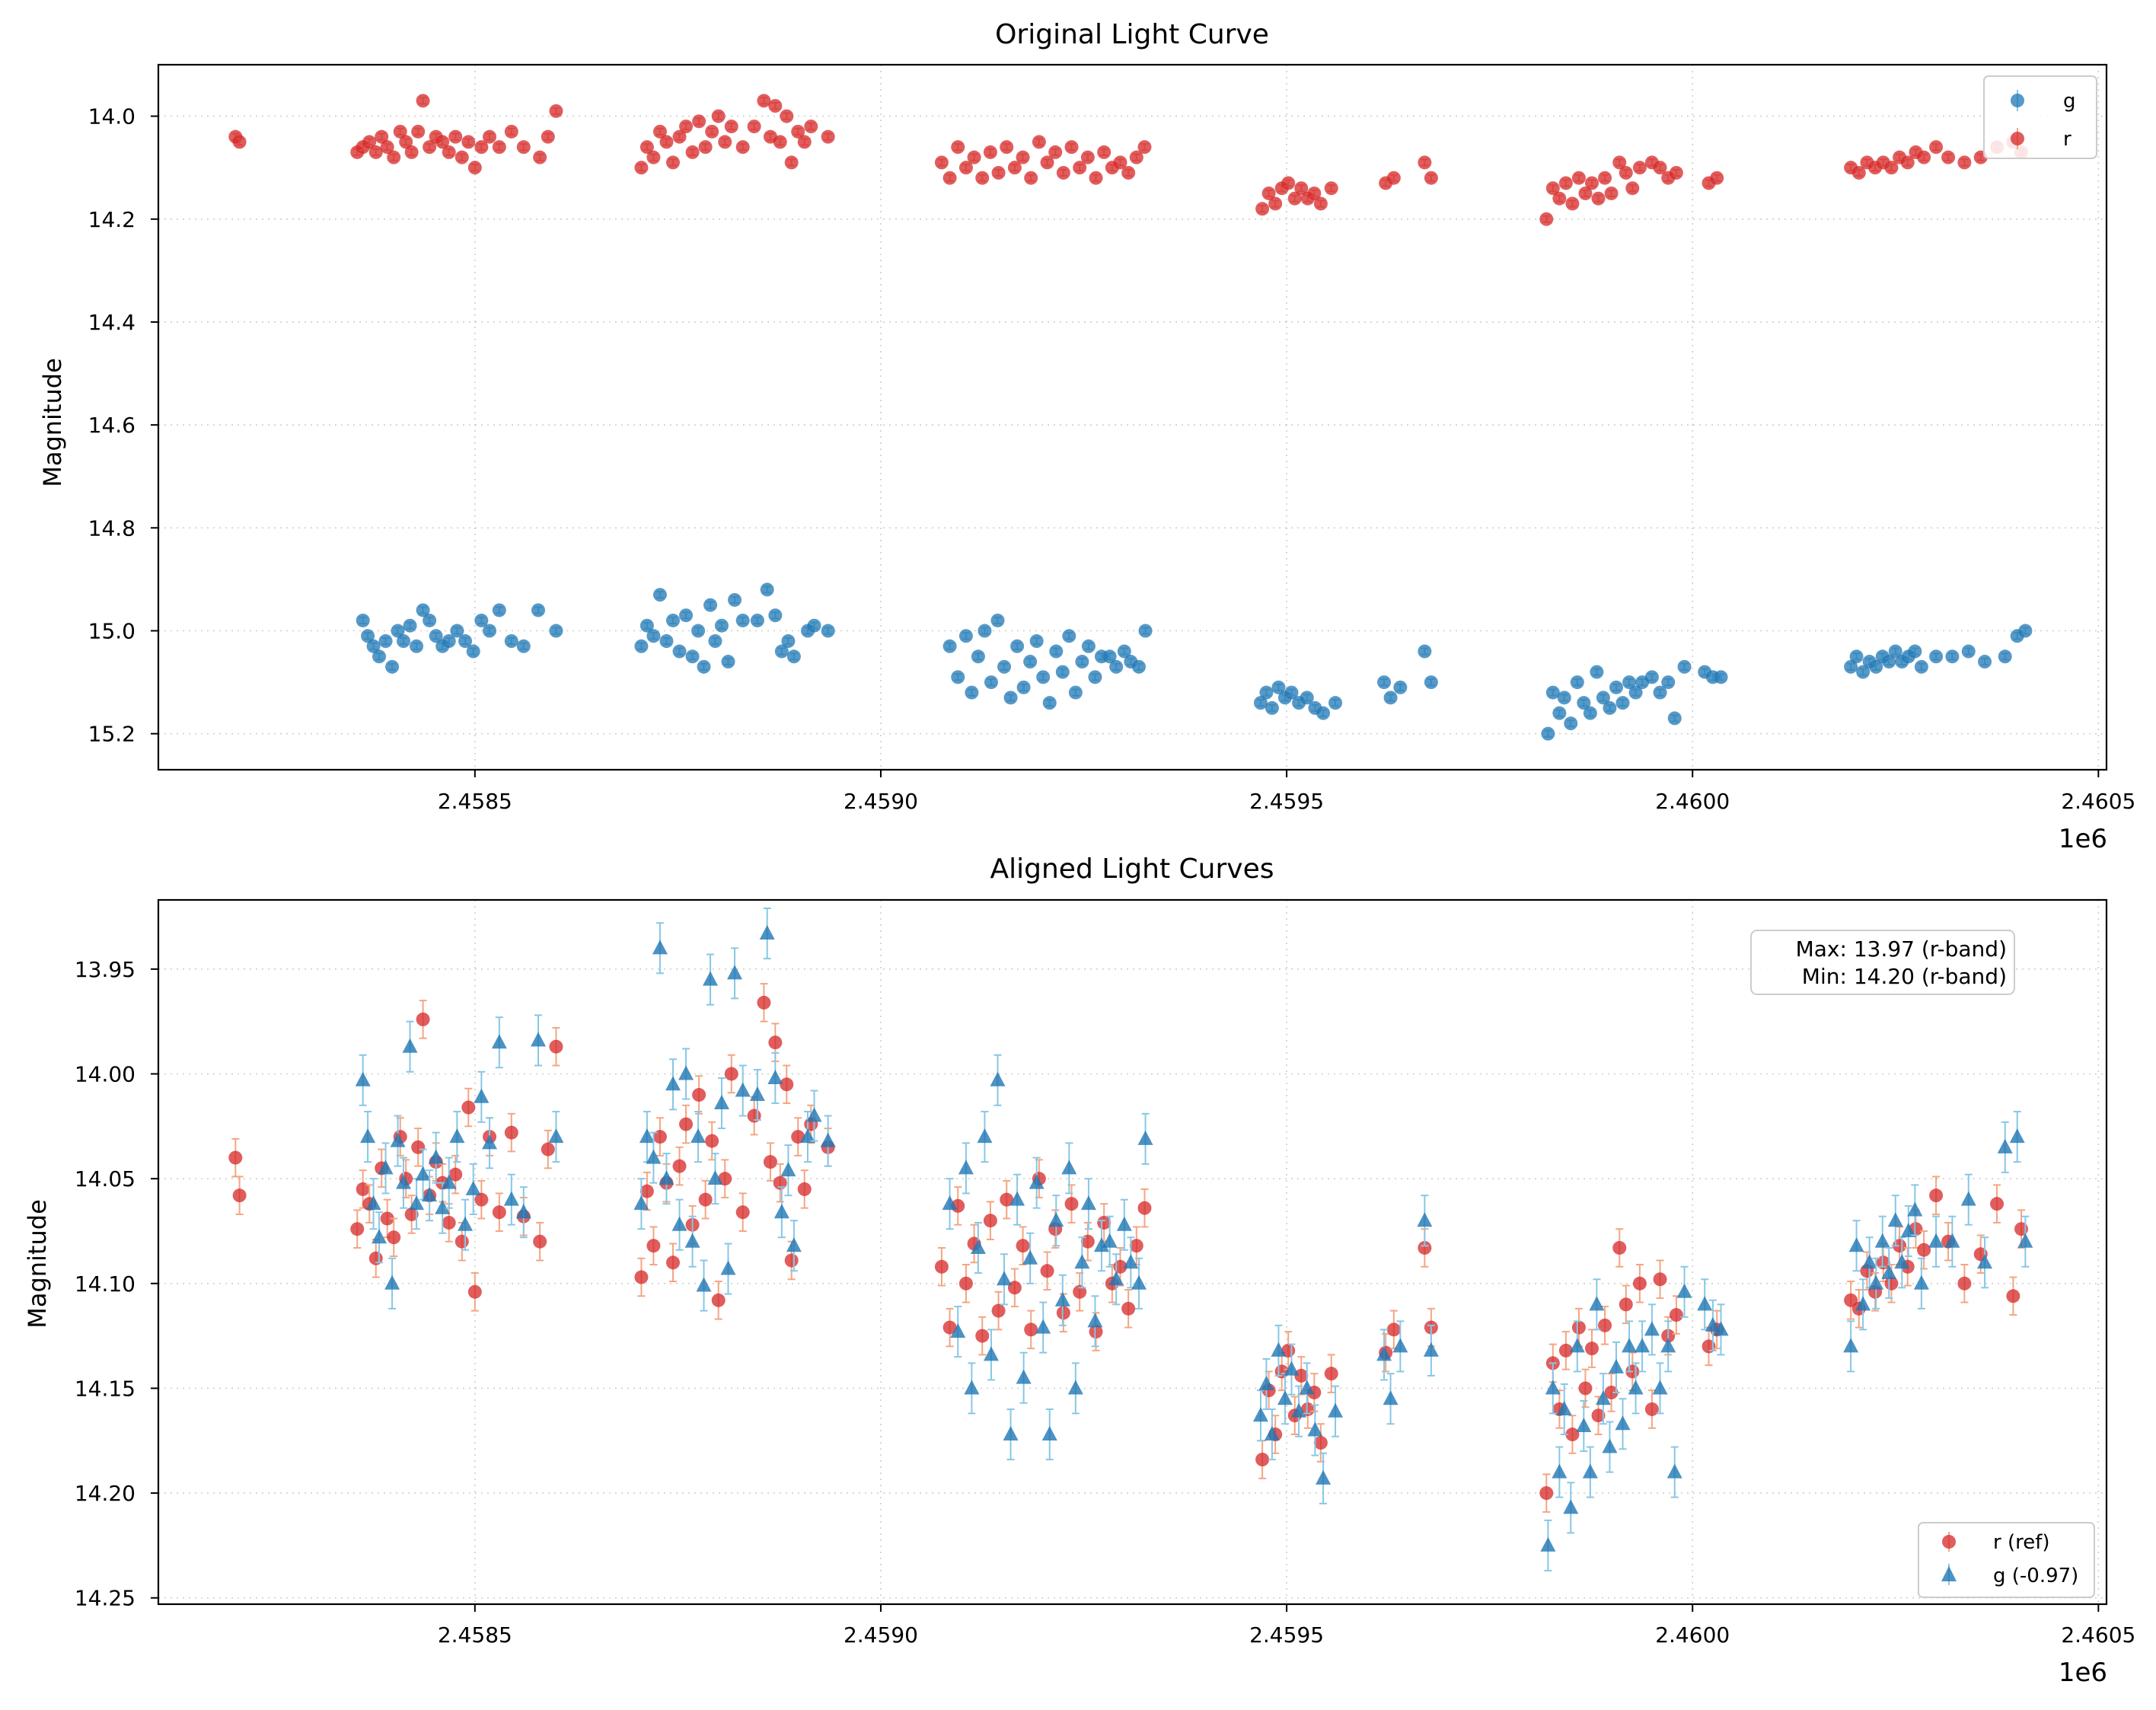 The height and width of the screenshot is (1710, 2156). Describe the element at coordinates (2083, 839) in the screenshot. I see `x-offset-label-original: 1e6` at that location.